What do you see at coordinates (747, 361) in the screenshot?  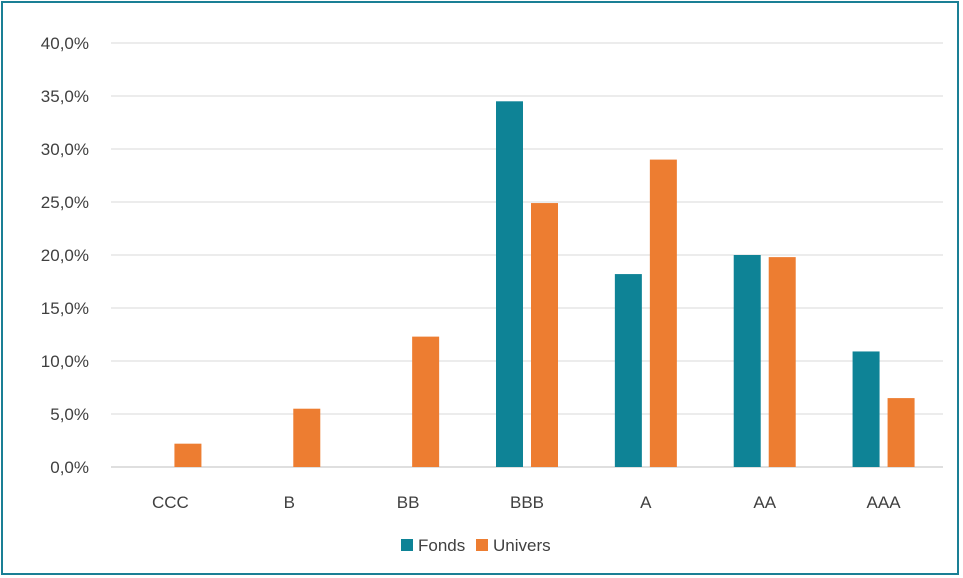 I see `bar-fonds-aa` at bounding box center [747, 361].